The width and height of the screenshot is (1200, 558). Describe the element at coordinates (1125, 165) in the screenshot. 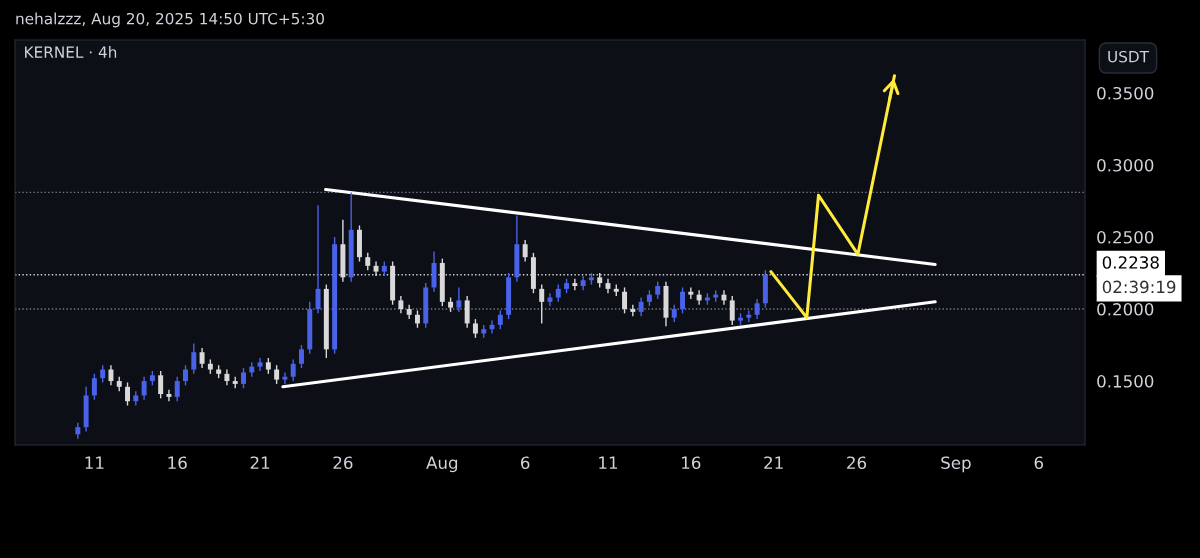

I see `y-tick-label: 0.3000` at that location.